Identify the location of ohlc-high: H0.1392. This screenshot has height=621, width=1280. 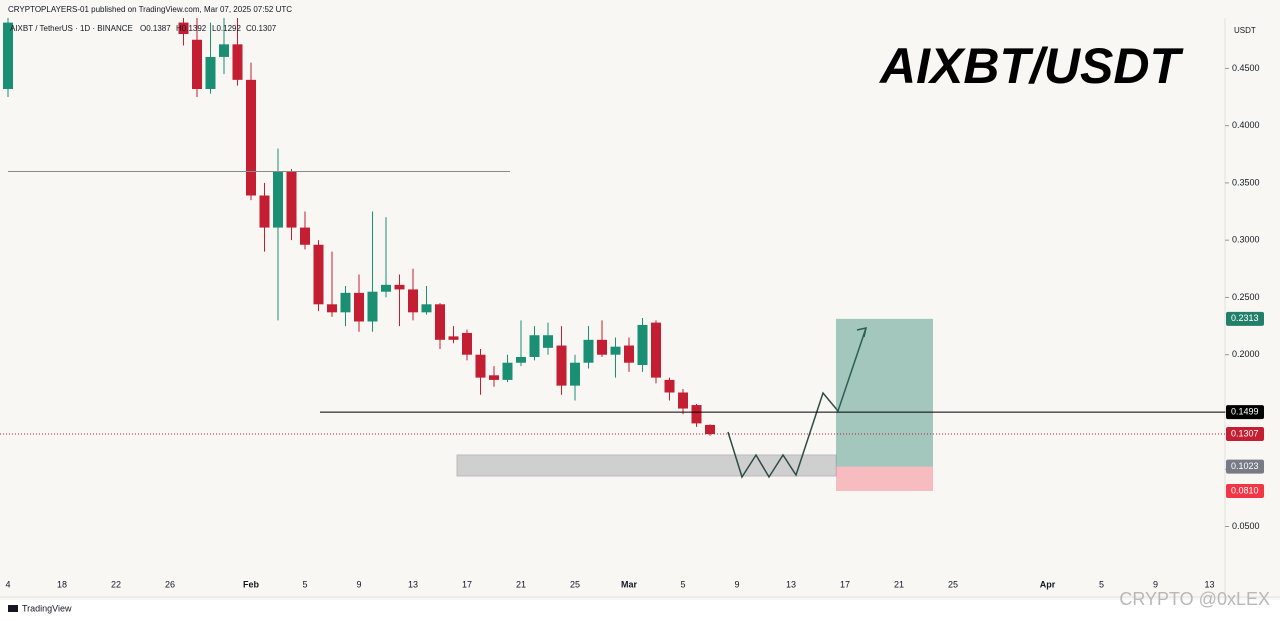
(191, 28).